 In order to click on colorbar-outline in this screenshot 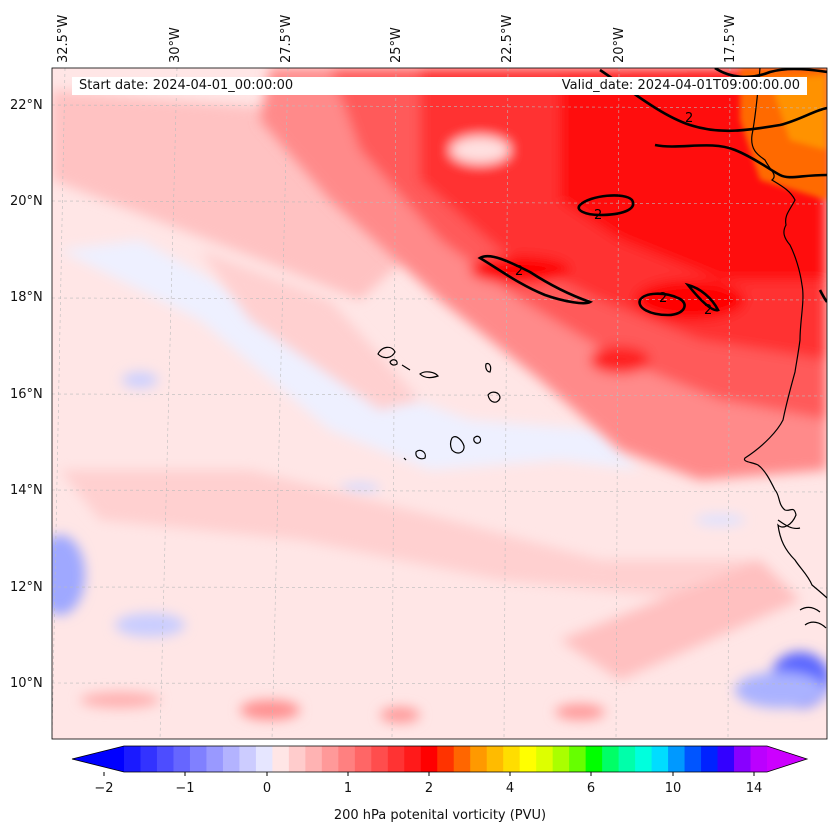, I will do `click(440, 759)`.